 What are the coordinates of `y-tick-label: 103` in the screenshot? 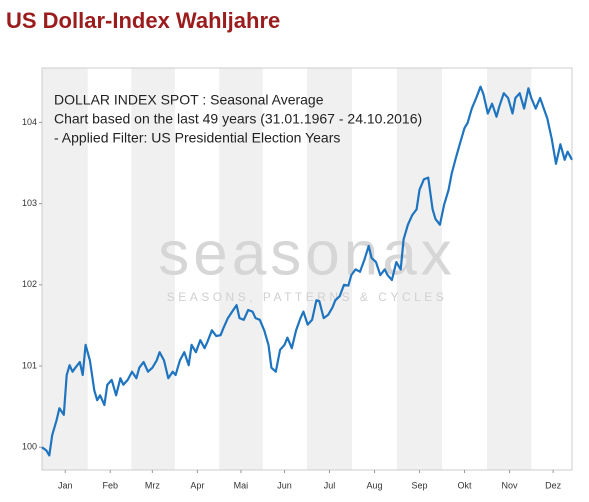 It's located at (29, 203).